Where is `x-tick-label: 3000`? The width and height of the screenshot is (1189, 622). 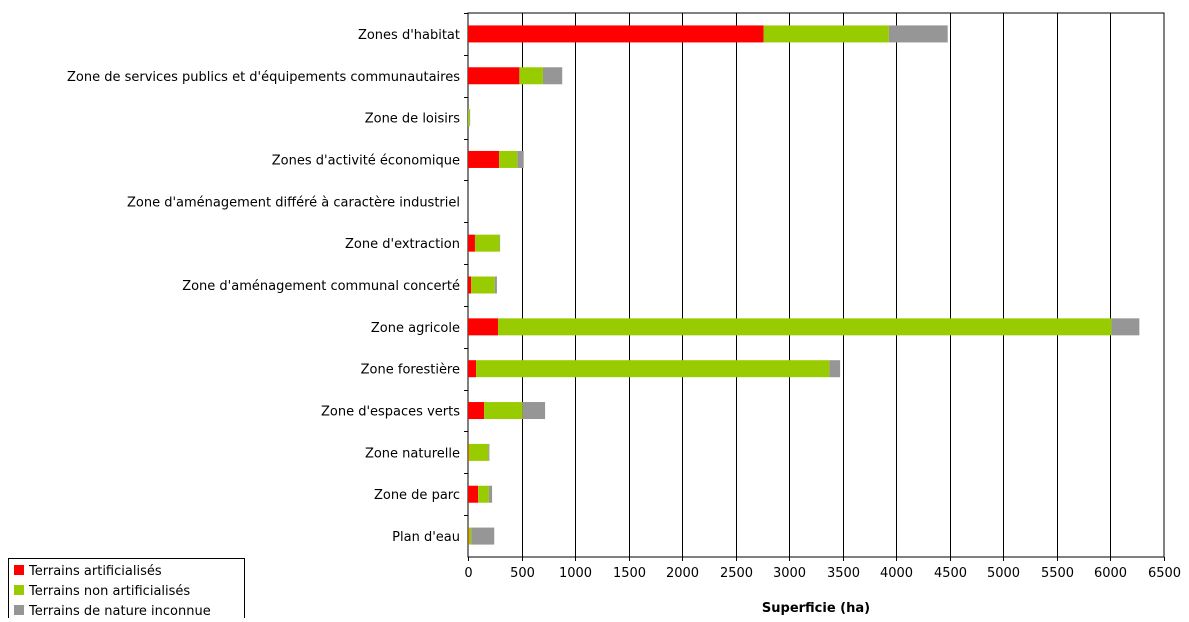 x-tick-label: 3000 is located at coordinates (789, 573).